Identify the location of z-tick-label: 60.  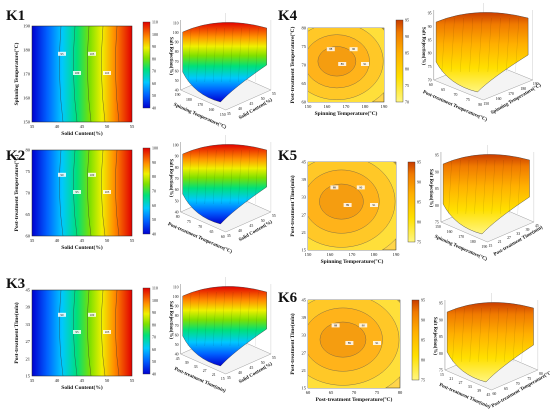
(177, 71).